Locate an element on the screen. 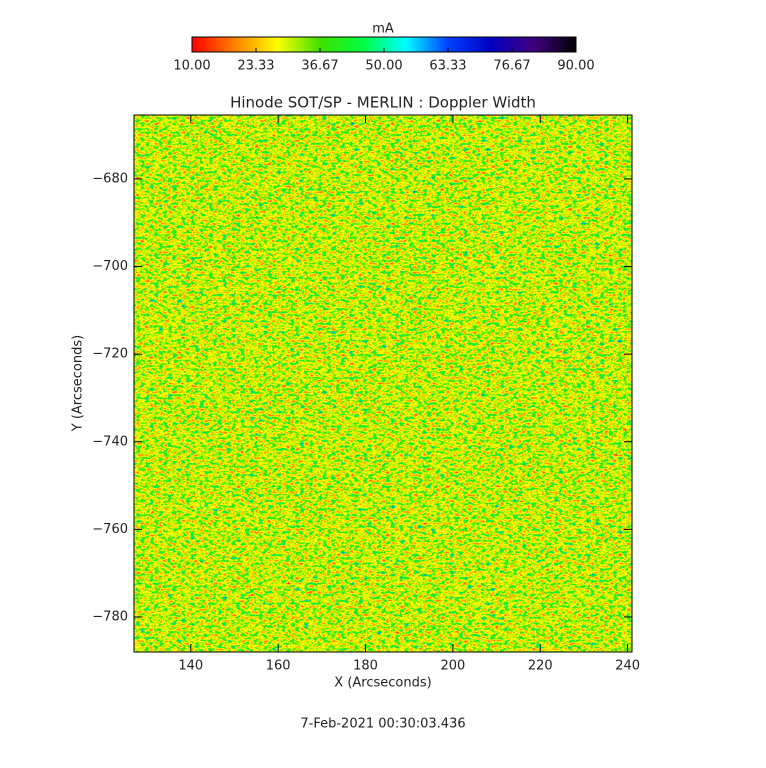 The width and height of the screenshot is (766, 768). date-stamp: 7-Feb-2021 00:30:03.436 is located at coordinates (382, 724).